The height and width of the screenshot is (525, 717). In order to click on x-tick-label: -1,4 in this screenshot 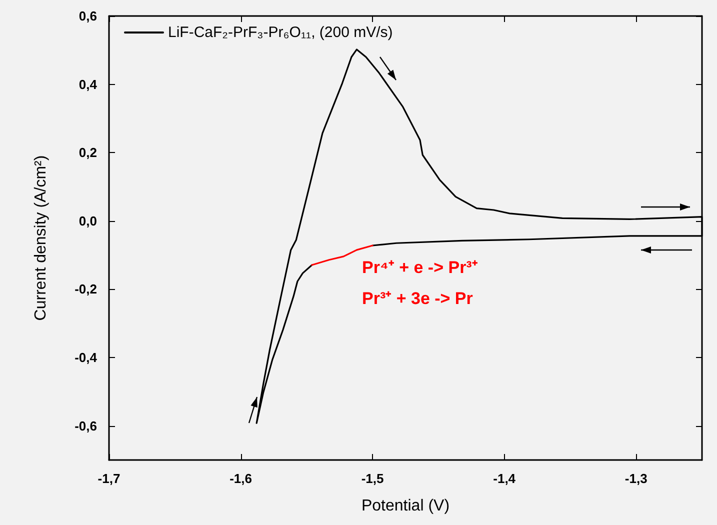, I will do `click(504, 478)`.